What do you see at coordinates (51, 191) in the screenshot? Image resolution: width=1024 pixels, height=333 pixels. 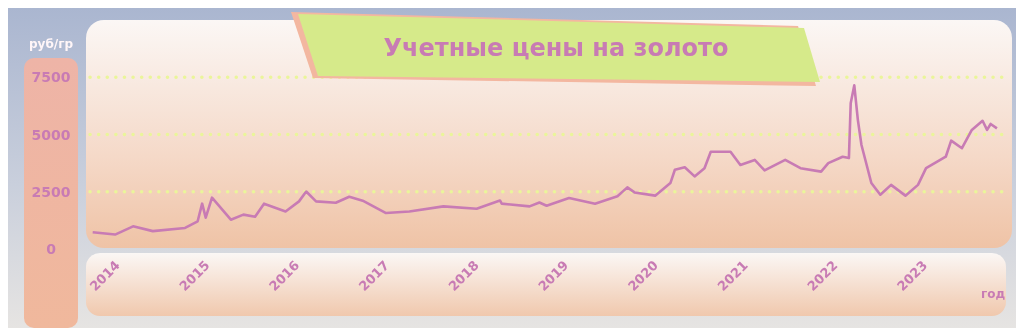 I see `y-tick-label: 2500` at bounding box center [51, 191].